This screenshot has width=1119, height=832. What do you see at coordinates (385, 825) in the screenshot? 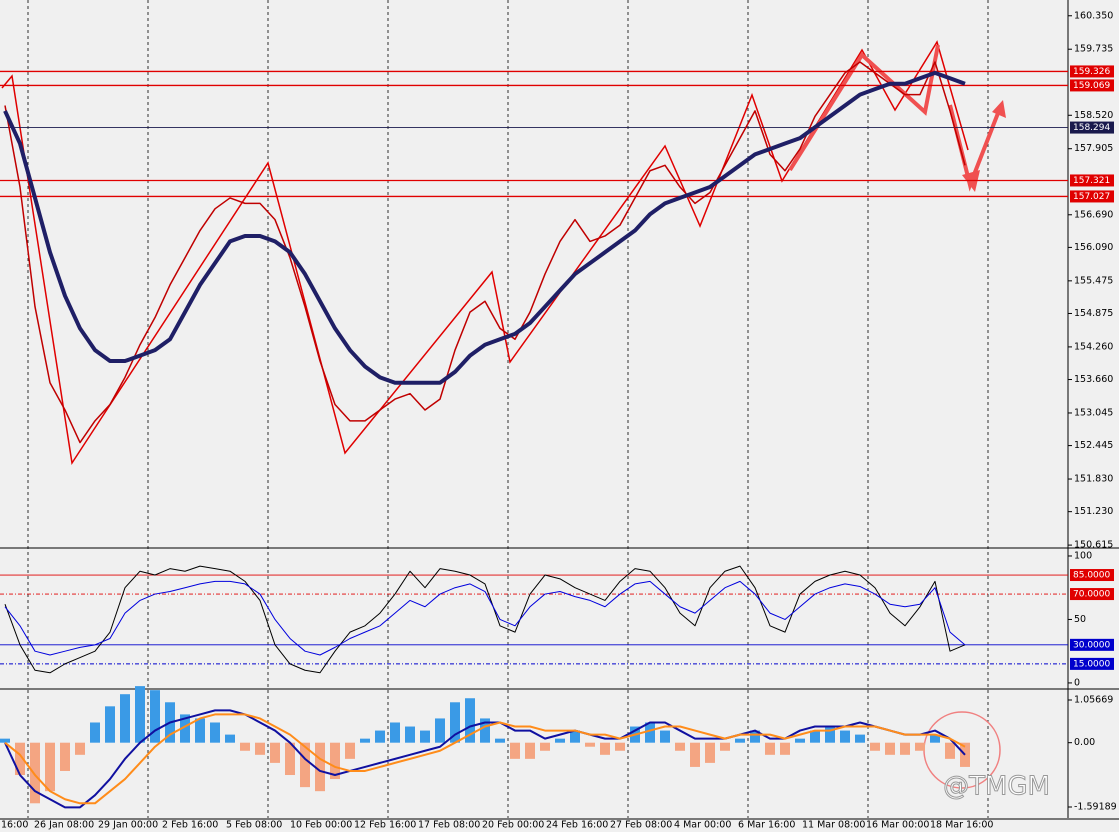
I see `x-tick-label: 12 Feb 16:00` at bounding box center [385, 825].